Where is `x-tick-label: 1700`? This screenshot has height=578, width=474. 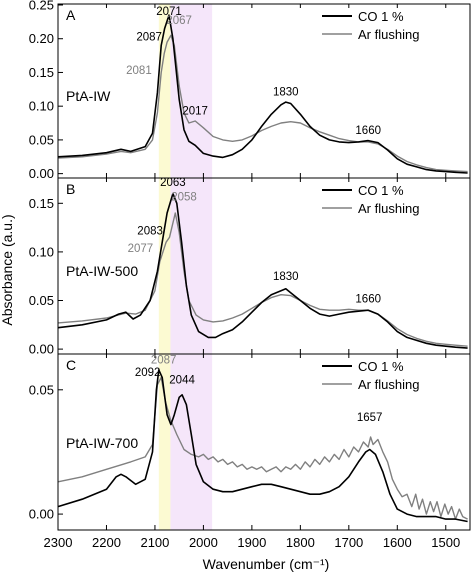
x-tick-label: 1700 is located at coordinates (348, 542).